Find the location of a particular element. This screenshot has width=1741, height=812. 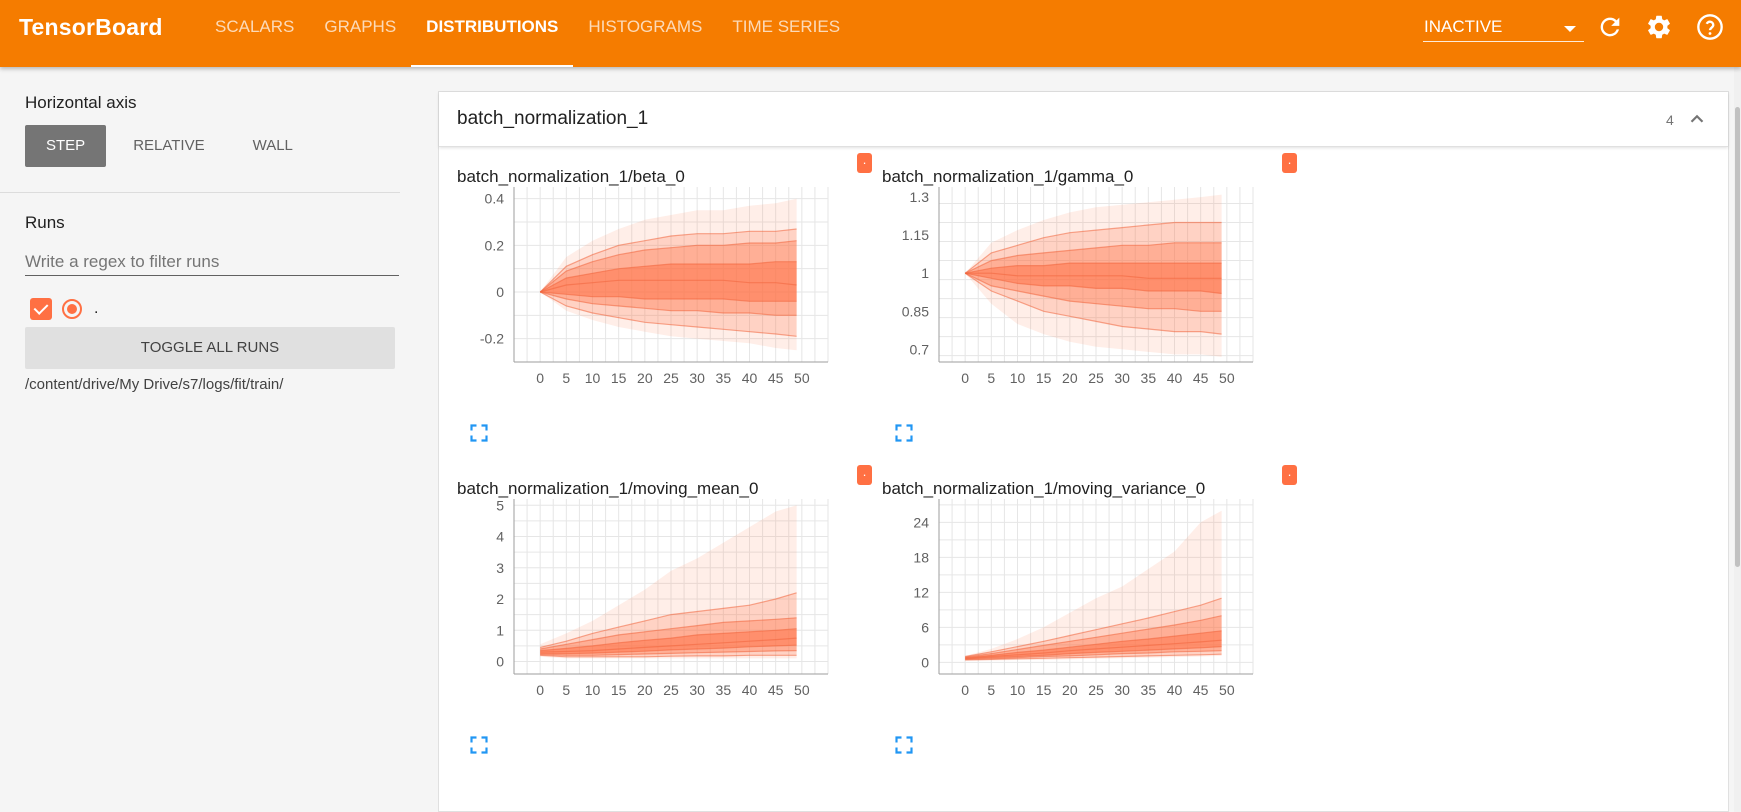

y-tick-label: 1.3 is located at coordinates (920, 197).